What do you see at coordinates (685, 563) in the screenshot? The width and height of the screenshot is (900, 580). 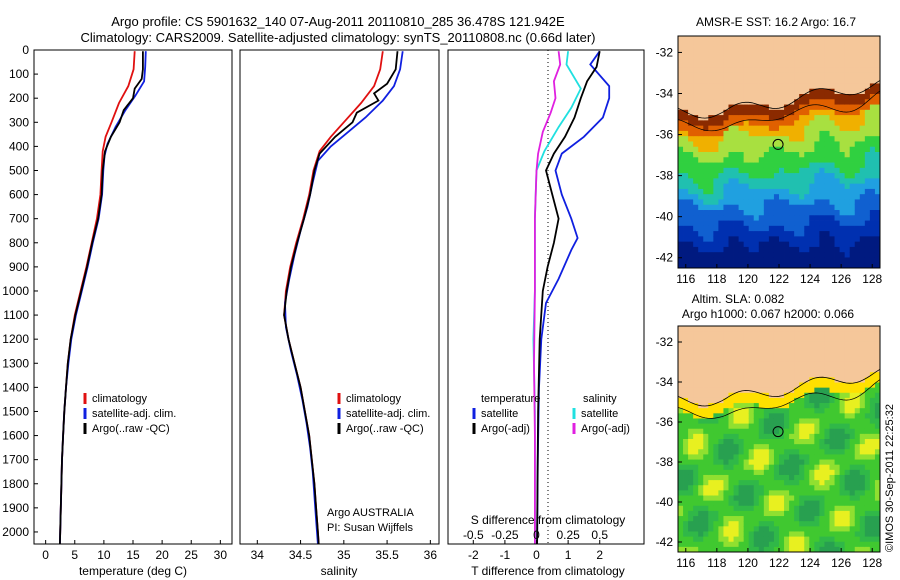 I see `lon-tick-label: 116` at bounding box center [685, 563].